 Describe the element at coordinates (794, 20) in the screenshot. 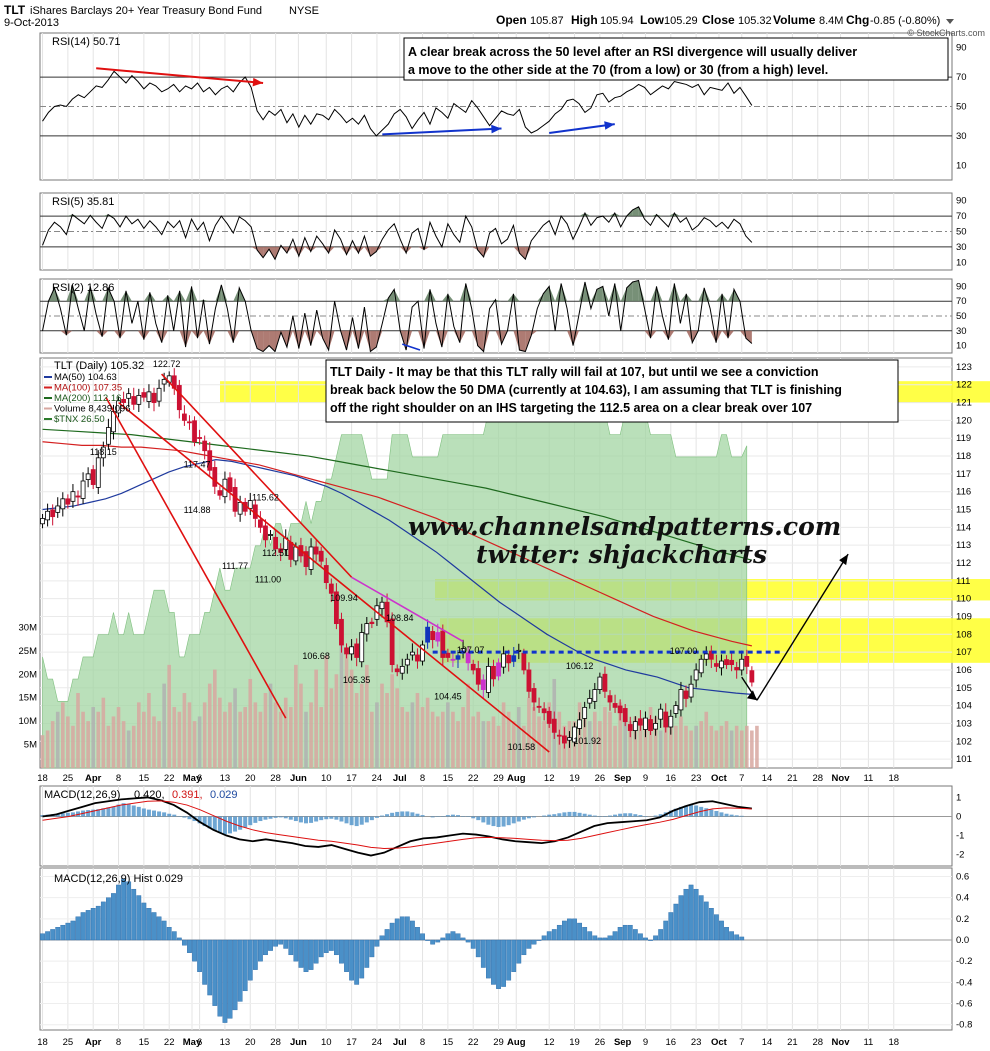

I see `volume-label: Volume` at that location.